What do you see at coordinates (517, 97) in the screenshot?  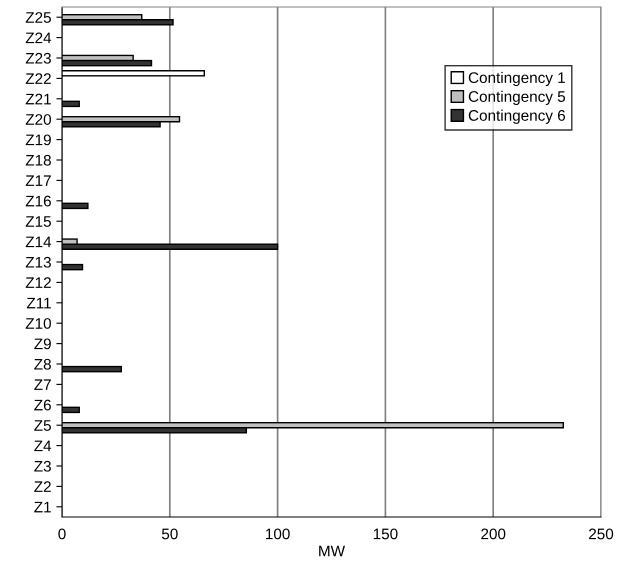 I see `legend-label: Contingency 5` at bounding box center [517, 97].